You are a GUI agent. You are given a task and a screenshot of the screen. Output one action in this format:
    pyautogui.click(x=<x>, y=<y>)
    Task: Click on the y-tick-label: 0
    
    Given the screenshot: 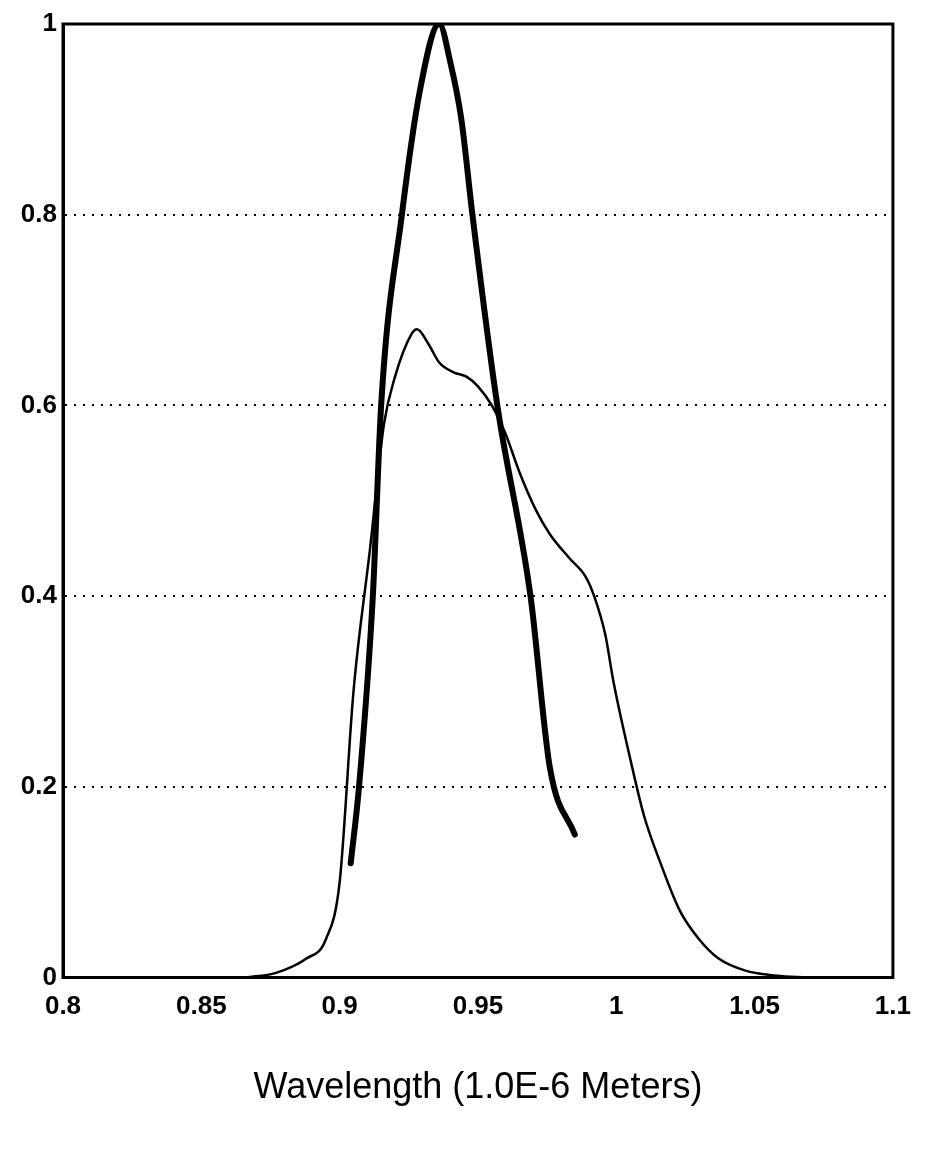 What is the action you would take?
    pyautogui.click(x=49, y=975)
    